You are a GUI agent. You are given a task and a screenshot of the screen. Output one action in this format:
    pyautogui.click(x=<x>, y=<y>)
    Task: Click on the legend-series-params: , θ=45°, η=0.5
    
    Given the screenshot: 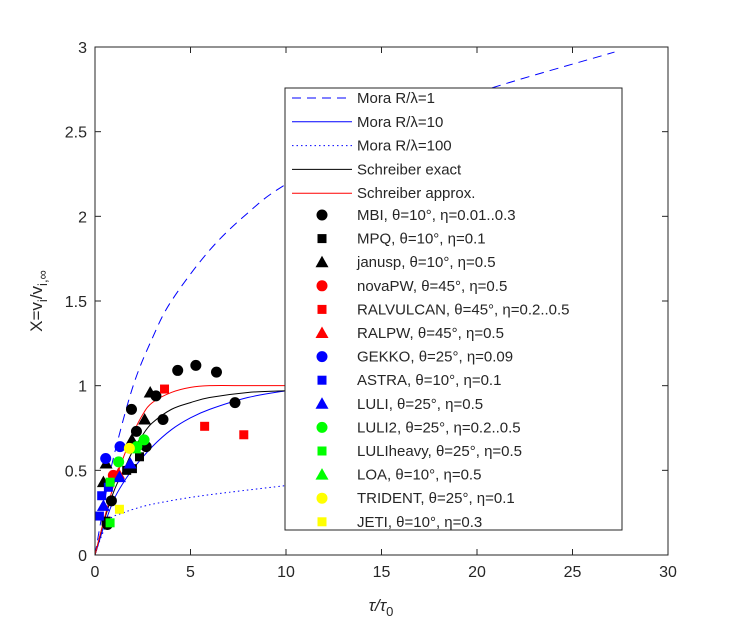 What is the action you would take?
    pyautogui.click(x=460, y=286)
    